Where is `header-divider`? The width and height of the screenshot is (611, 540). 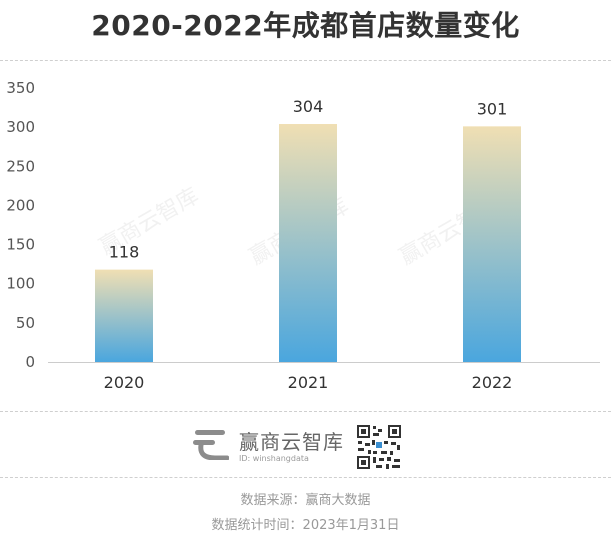
header-divider is located at coordinates (305, 60).